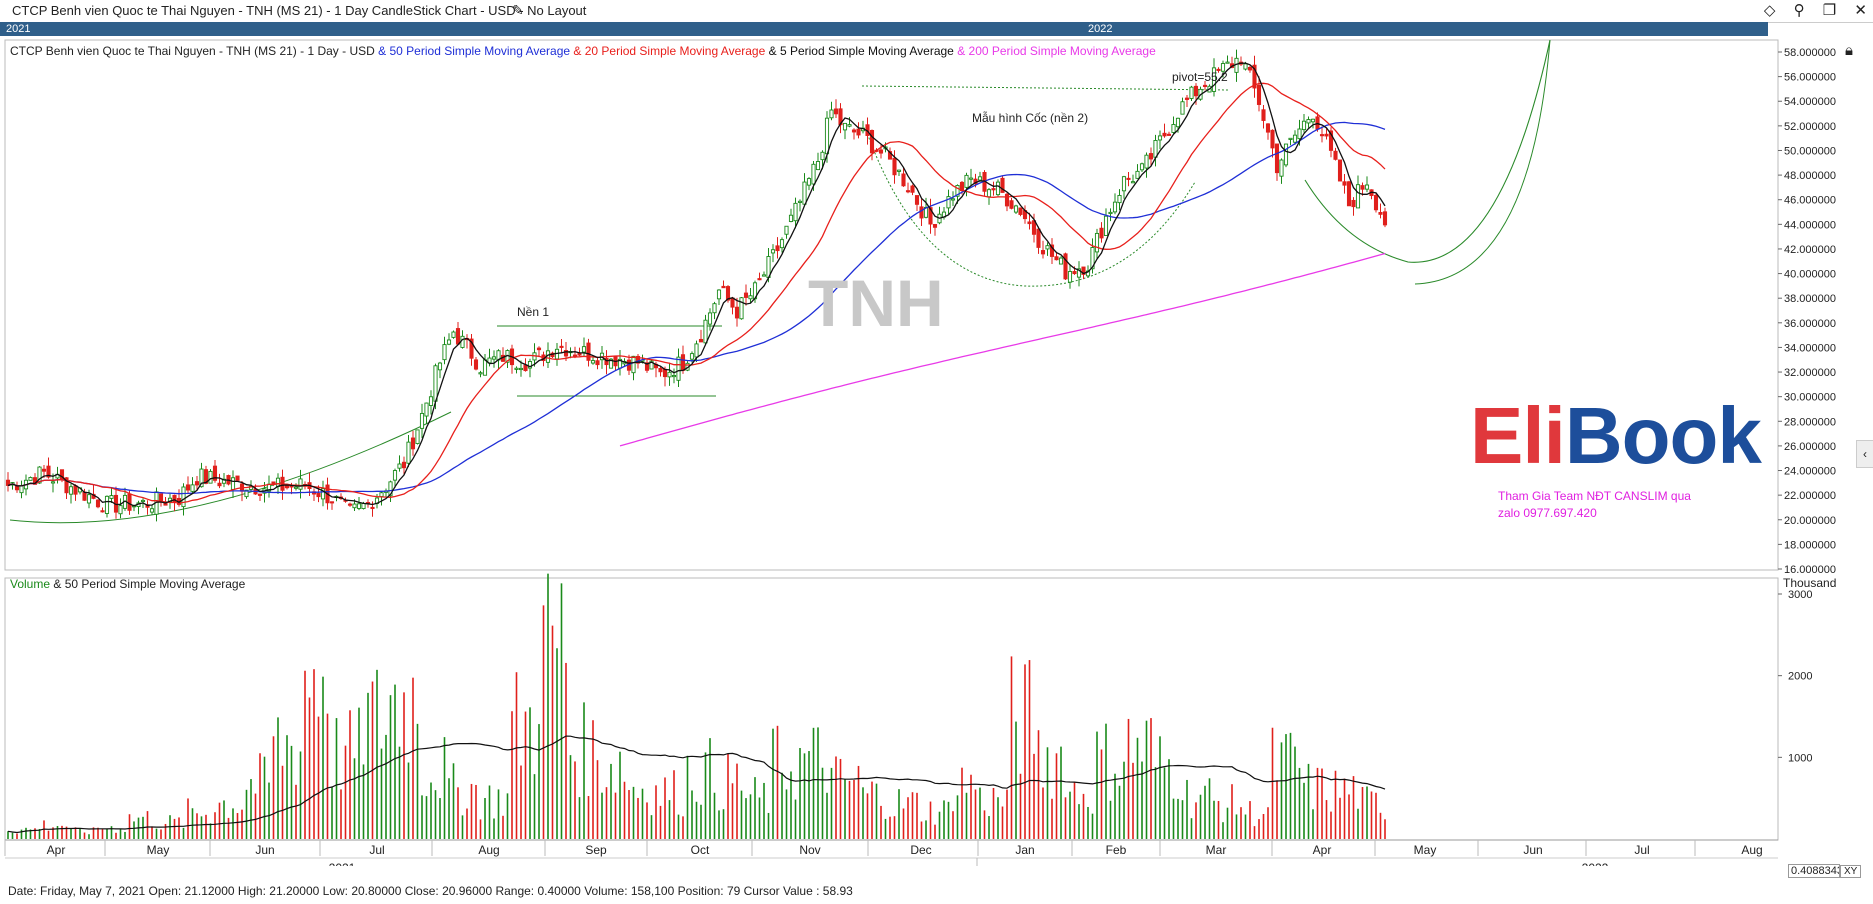 This screenshot has width=1873, height=904. What do you see at coordinates (1056, 51) in the screenshot?
I see `legend-ma200: & 200 Period Simple Moving Average` at bounding box center [1056, 51].